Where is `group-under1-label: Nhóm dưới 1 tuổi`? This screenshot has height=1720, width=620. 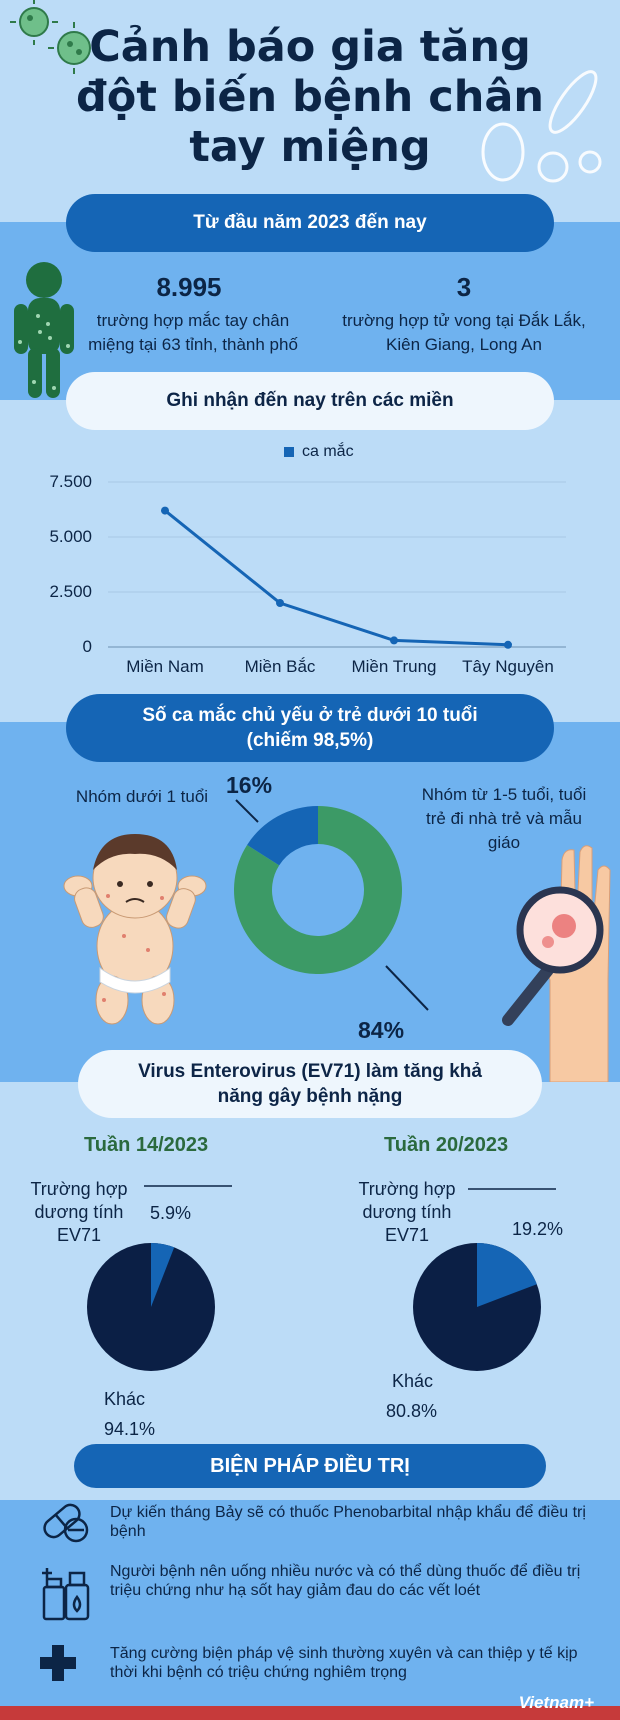
group-under1-label: Nhóm dưới 1 tuổi is located at coordinates (142, 796).